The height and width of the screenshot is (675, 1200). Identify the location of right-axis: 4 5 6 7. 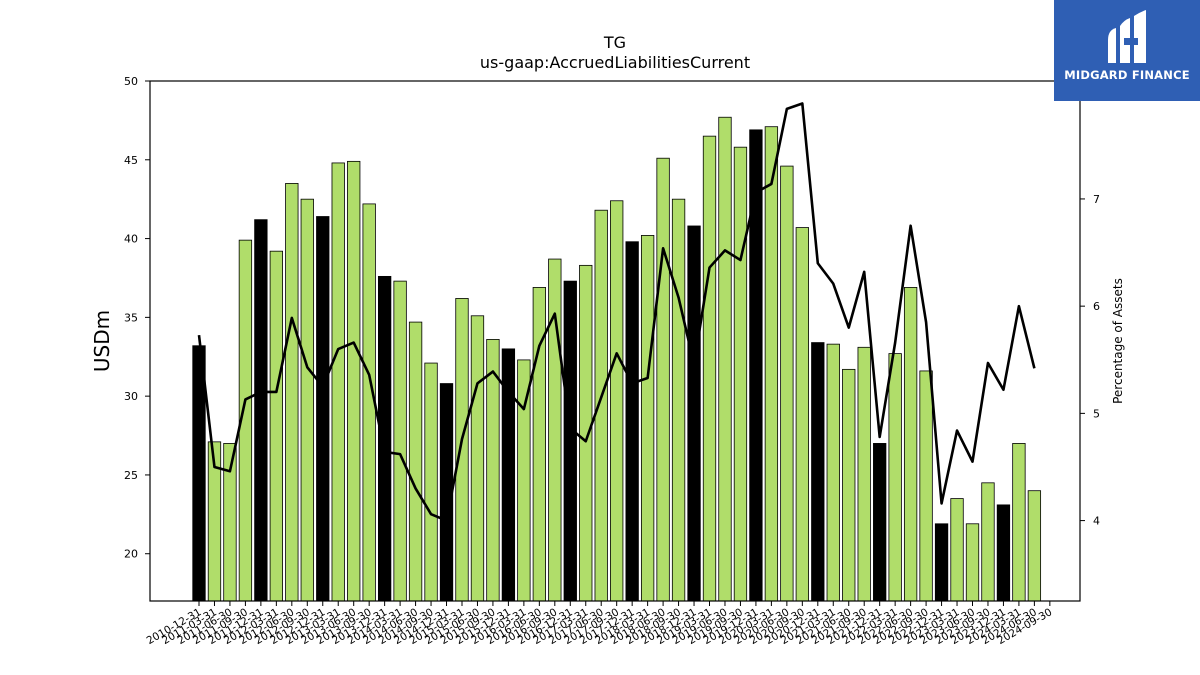
(1090, 360).